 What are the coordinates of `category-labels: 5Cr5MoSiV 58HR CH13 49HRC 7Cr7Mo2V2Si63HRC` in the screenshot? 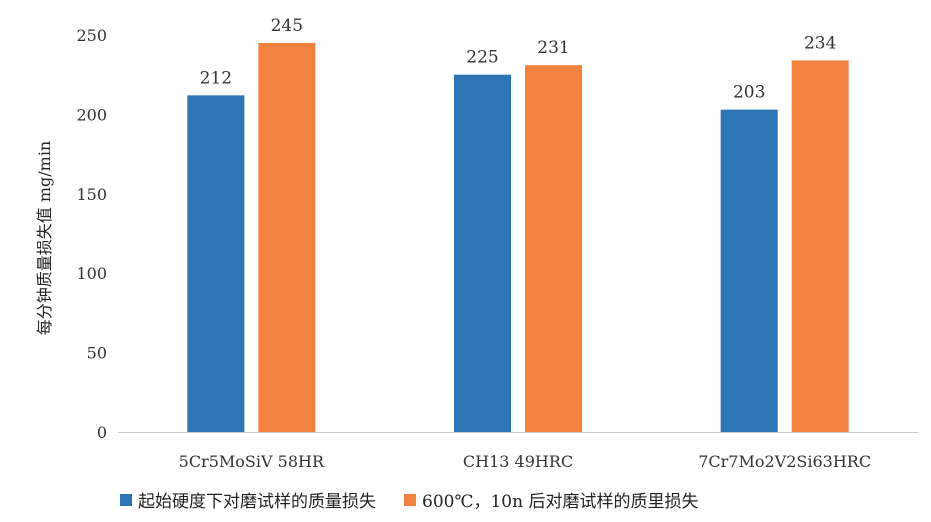 It's located at (525, 461).